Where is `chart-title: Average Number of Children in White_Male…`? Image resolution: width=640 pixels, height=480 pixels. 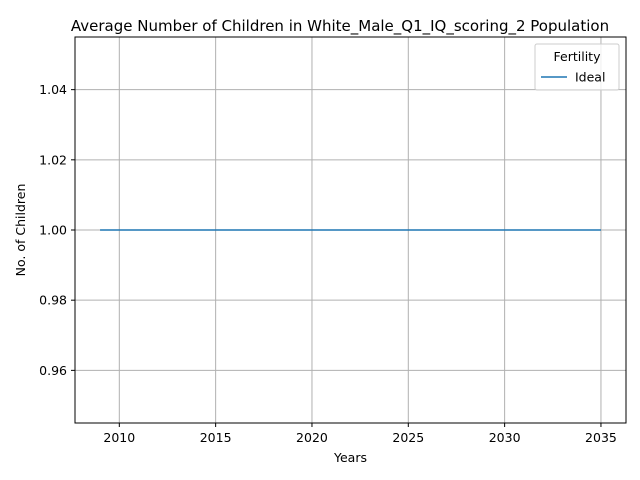 chart-title: Average Number of Children in White_Male… is located at coordinates (340, 26).